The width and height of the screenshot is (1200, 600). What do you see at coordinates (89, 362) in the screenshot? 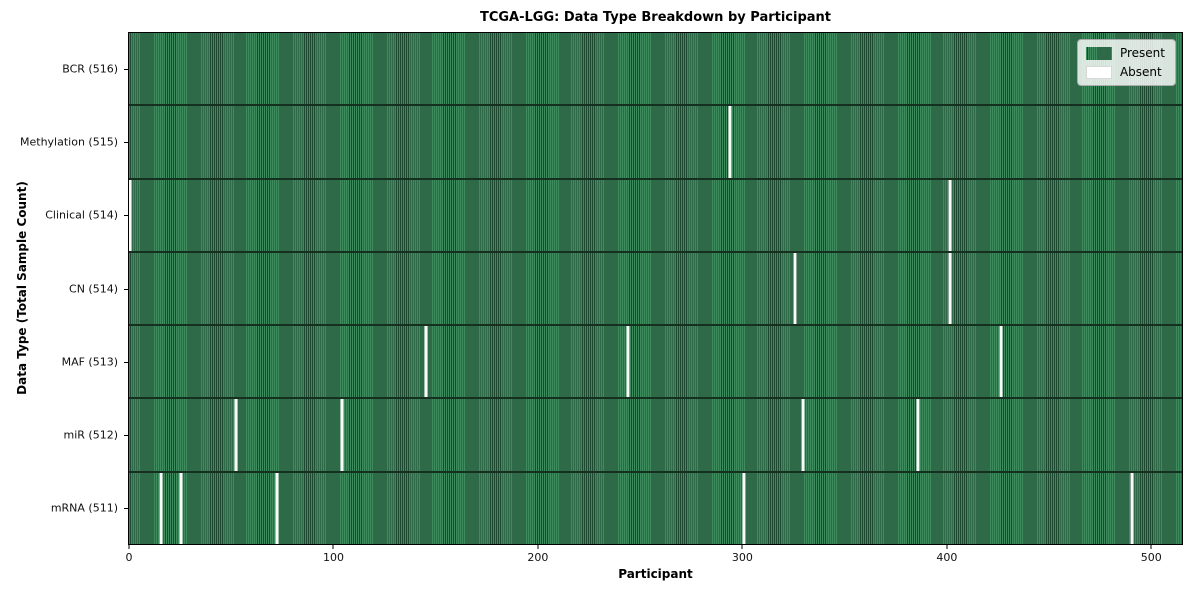
I see `y-tick-label-4: MAF (513)` at bounding box center [89, 362].